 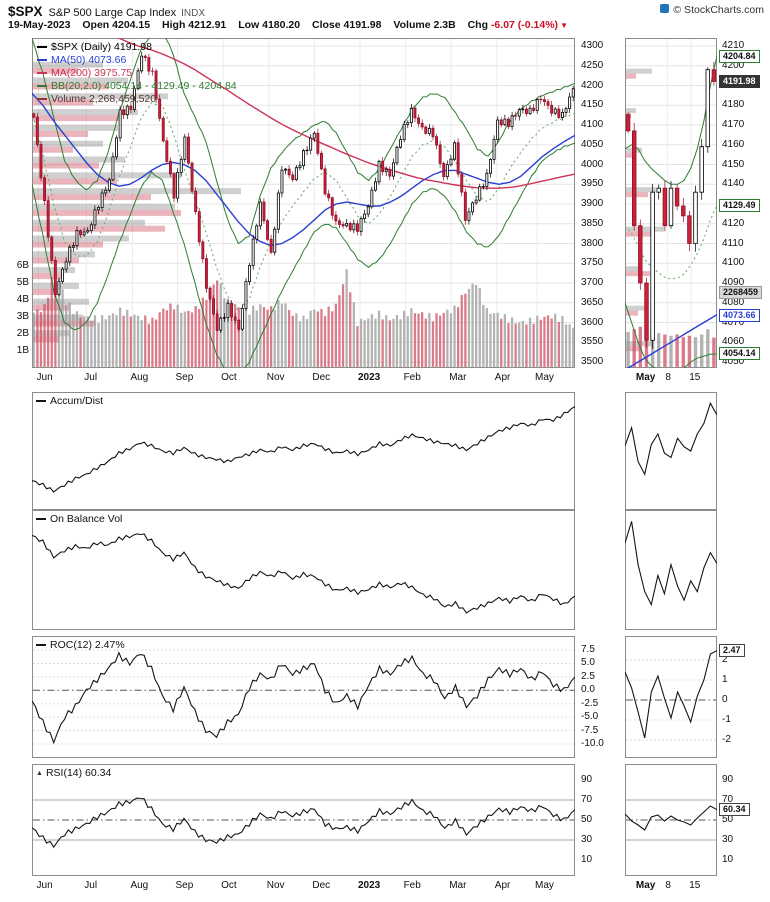 I want to click on zoom-price-axis-label: 4210, so click(x=733, y=45).